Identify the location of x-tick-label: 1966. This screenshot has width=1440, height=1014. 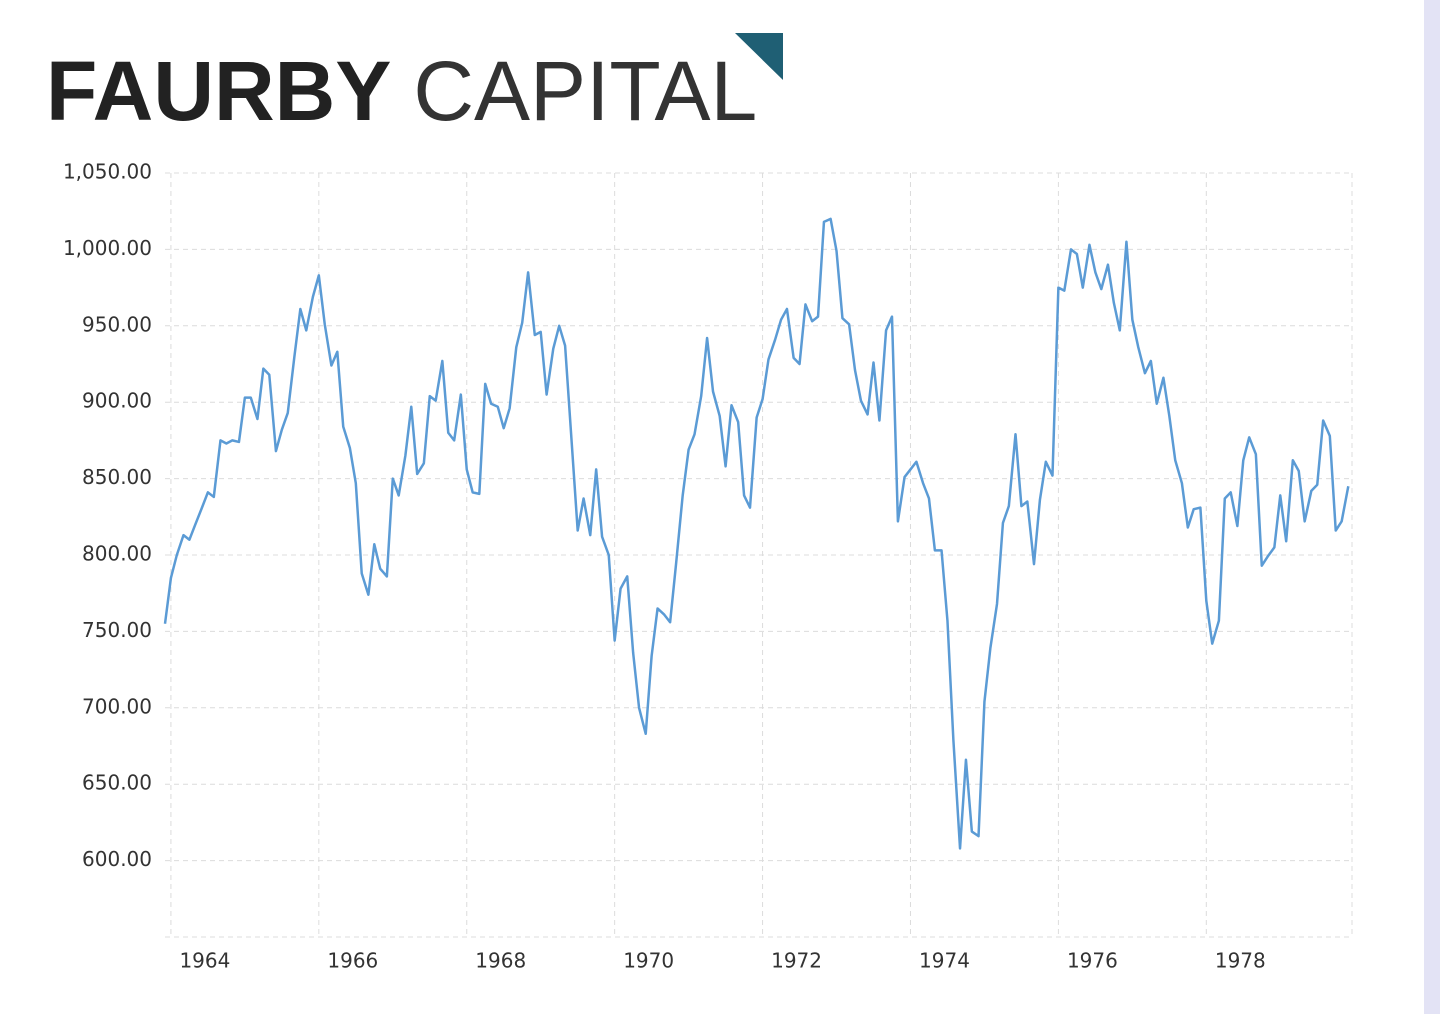
(352, 961).